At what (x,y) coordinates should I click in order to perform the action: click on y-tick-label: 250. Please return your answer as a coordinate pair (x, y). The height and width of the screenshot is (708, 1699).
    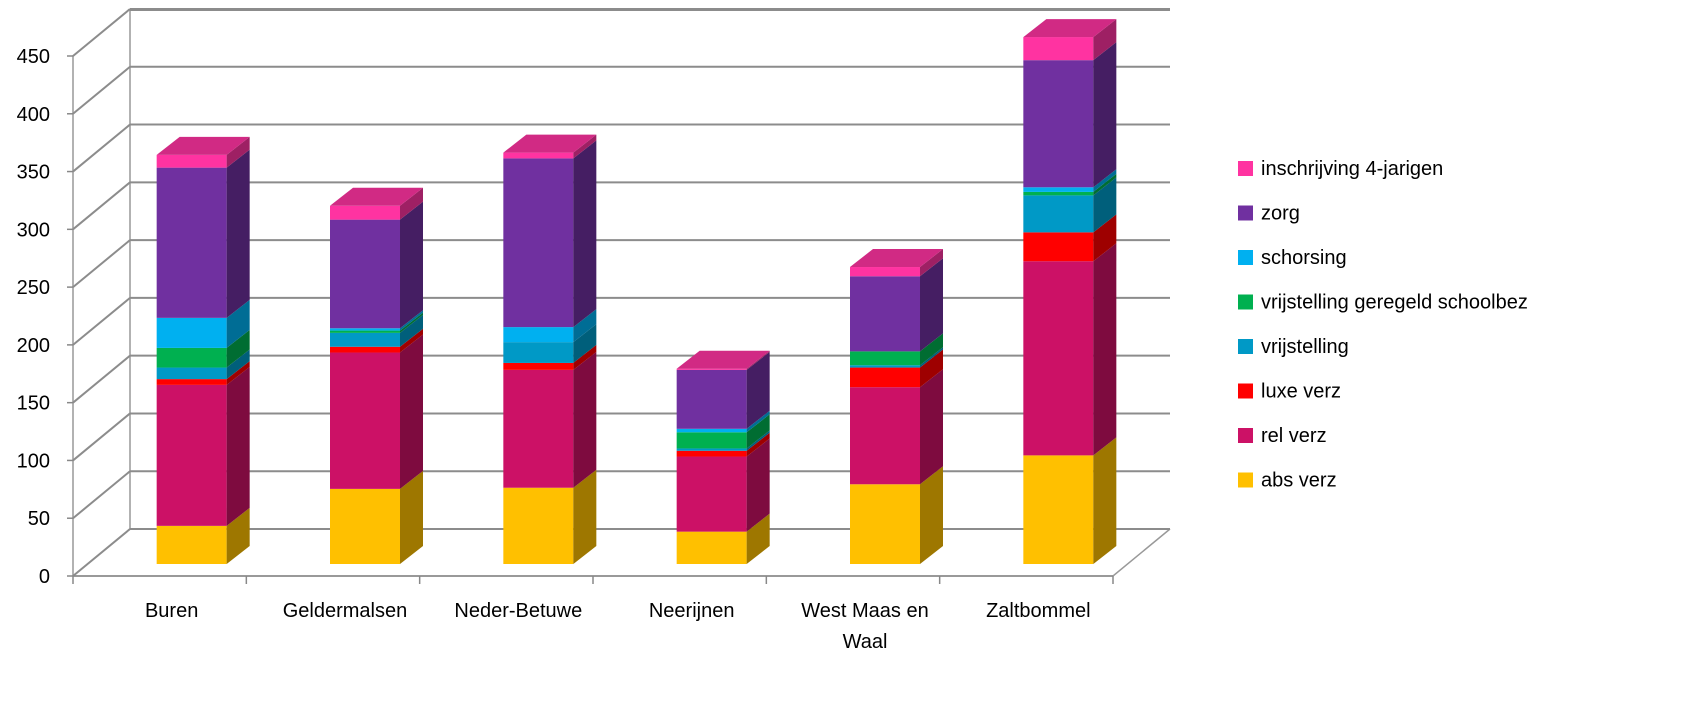
    Looking at the image, I should click on (33, 288).